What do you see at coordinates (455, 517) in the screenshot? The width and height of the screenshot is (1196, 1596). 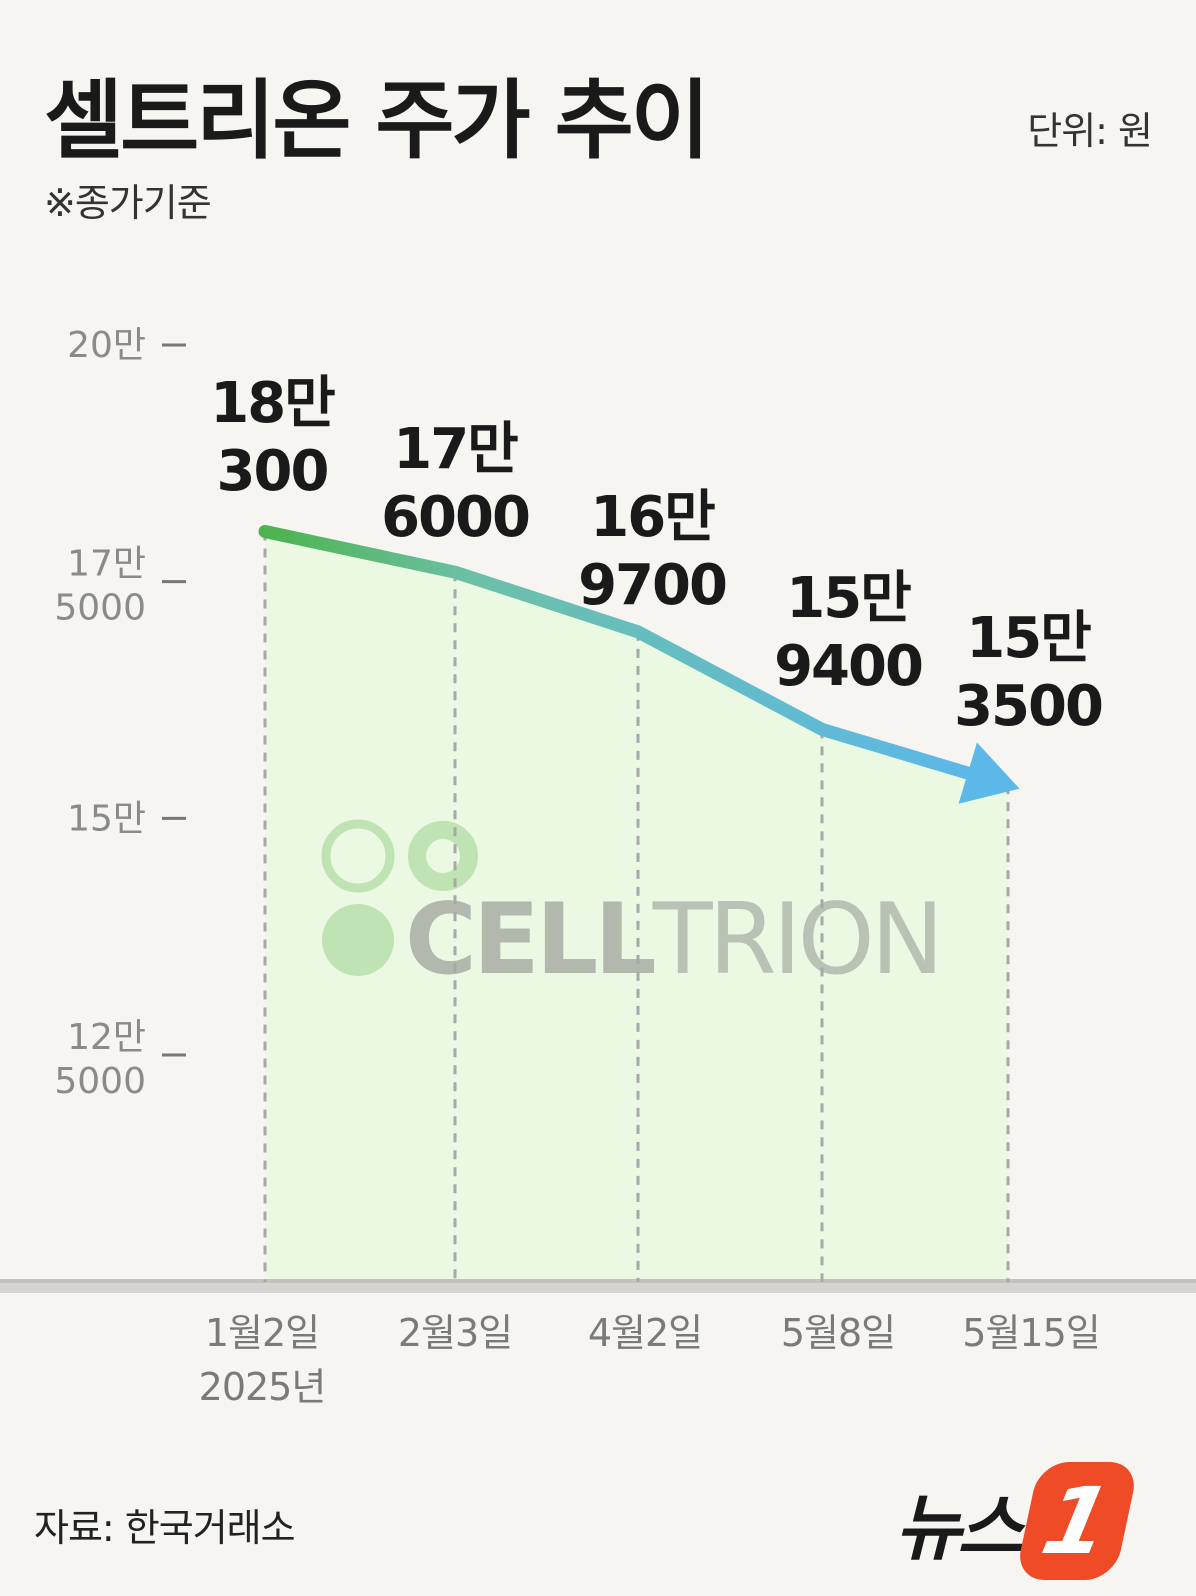 I see `data-label: 6000` at bounding box center [455, 517].